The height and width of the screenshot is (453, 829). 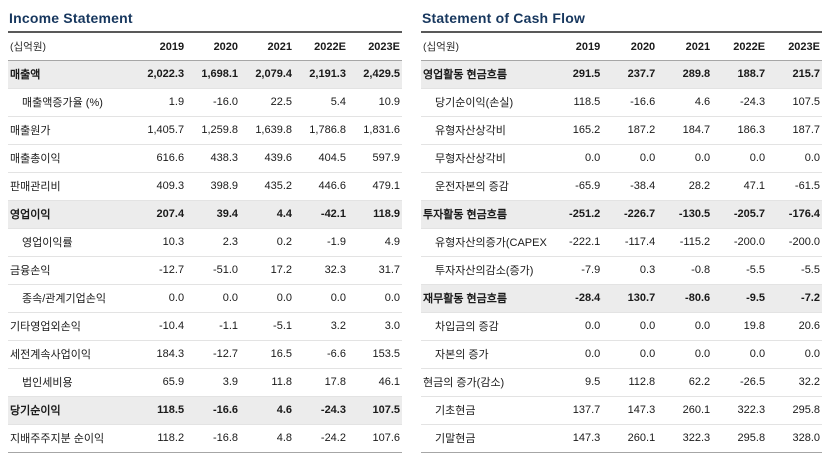 I want to click on cell-value: 32.3, so click(x=321, y=270).